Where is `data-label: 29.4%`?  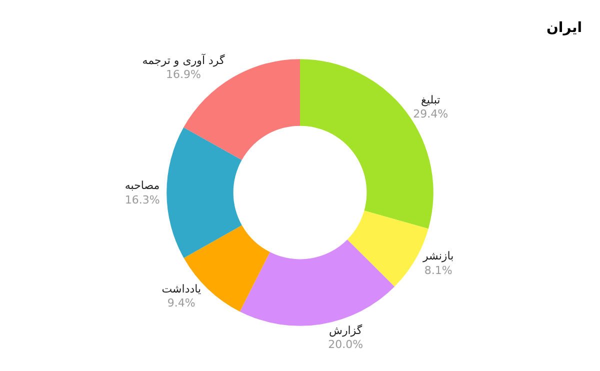 data-label: 29.4% is located at coordinates (430, 114).